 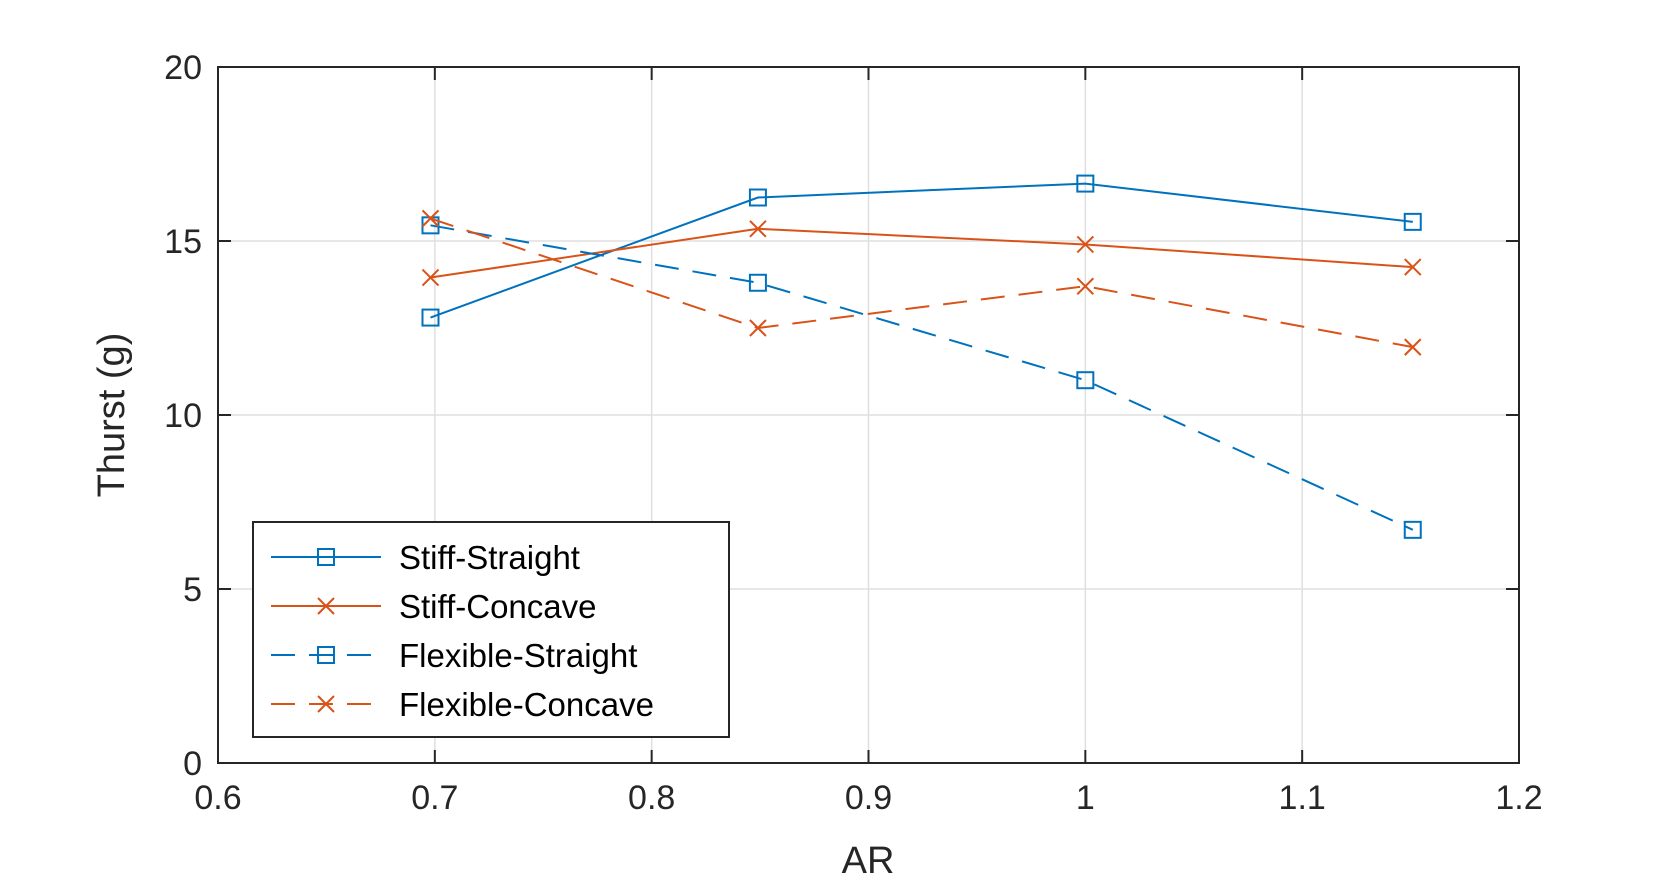 What do you see at coordinates (526, 704) in the screenshot?
I see `legend-label: Flexible-Concave` at bounding box center [526, 704].